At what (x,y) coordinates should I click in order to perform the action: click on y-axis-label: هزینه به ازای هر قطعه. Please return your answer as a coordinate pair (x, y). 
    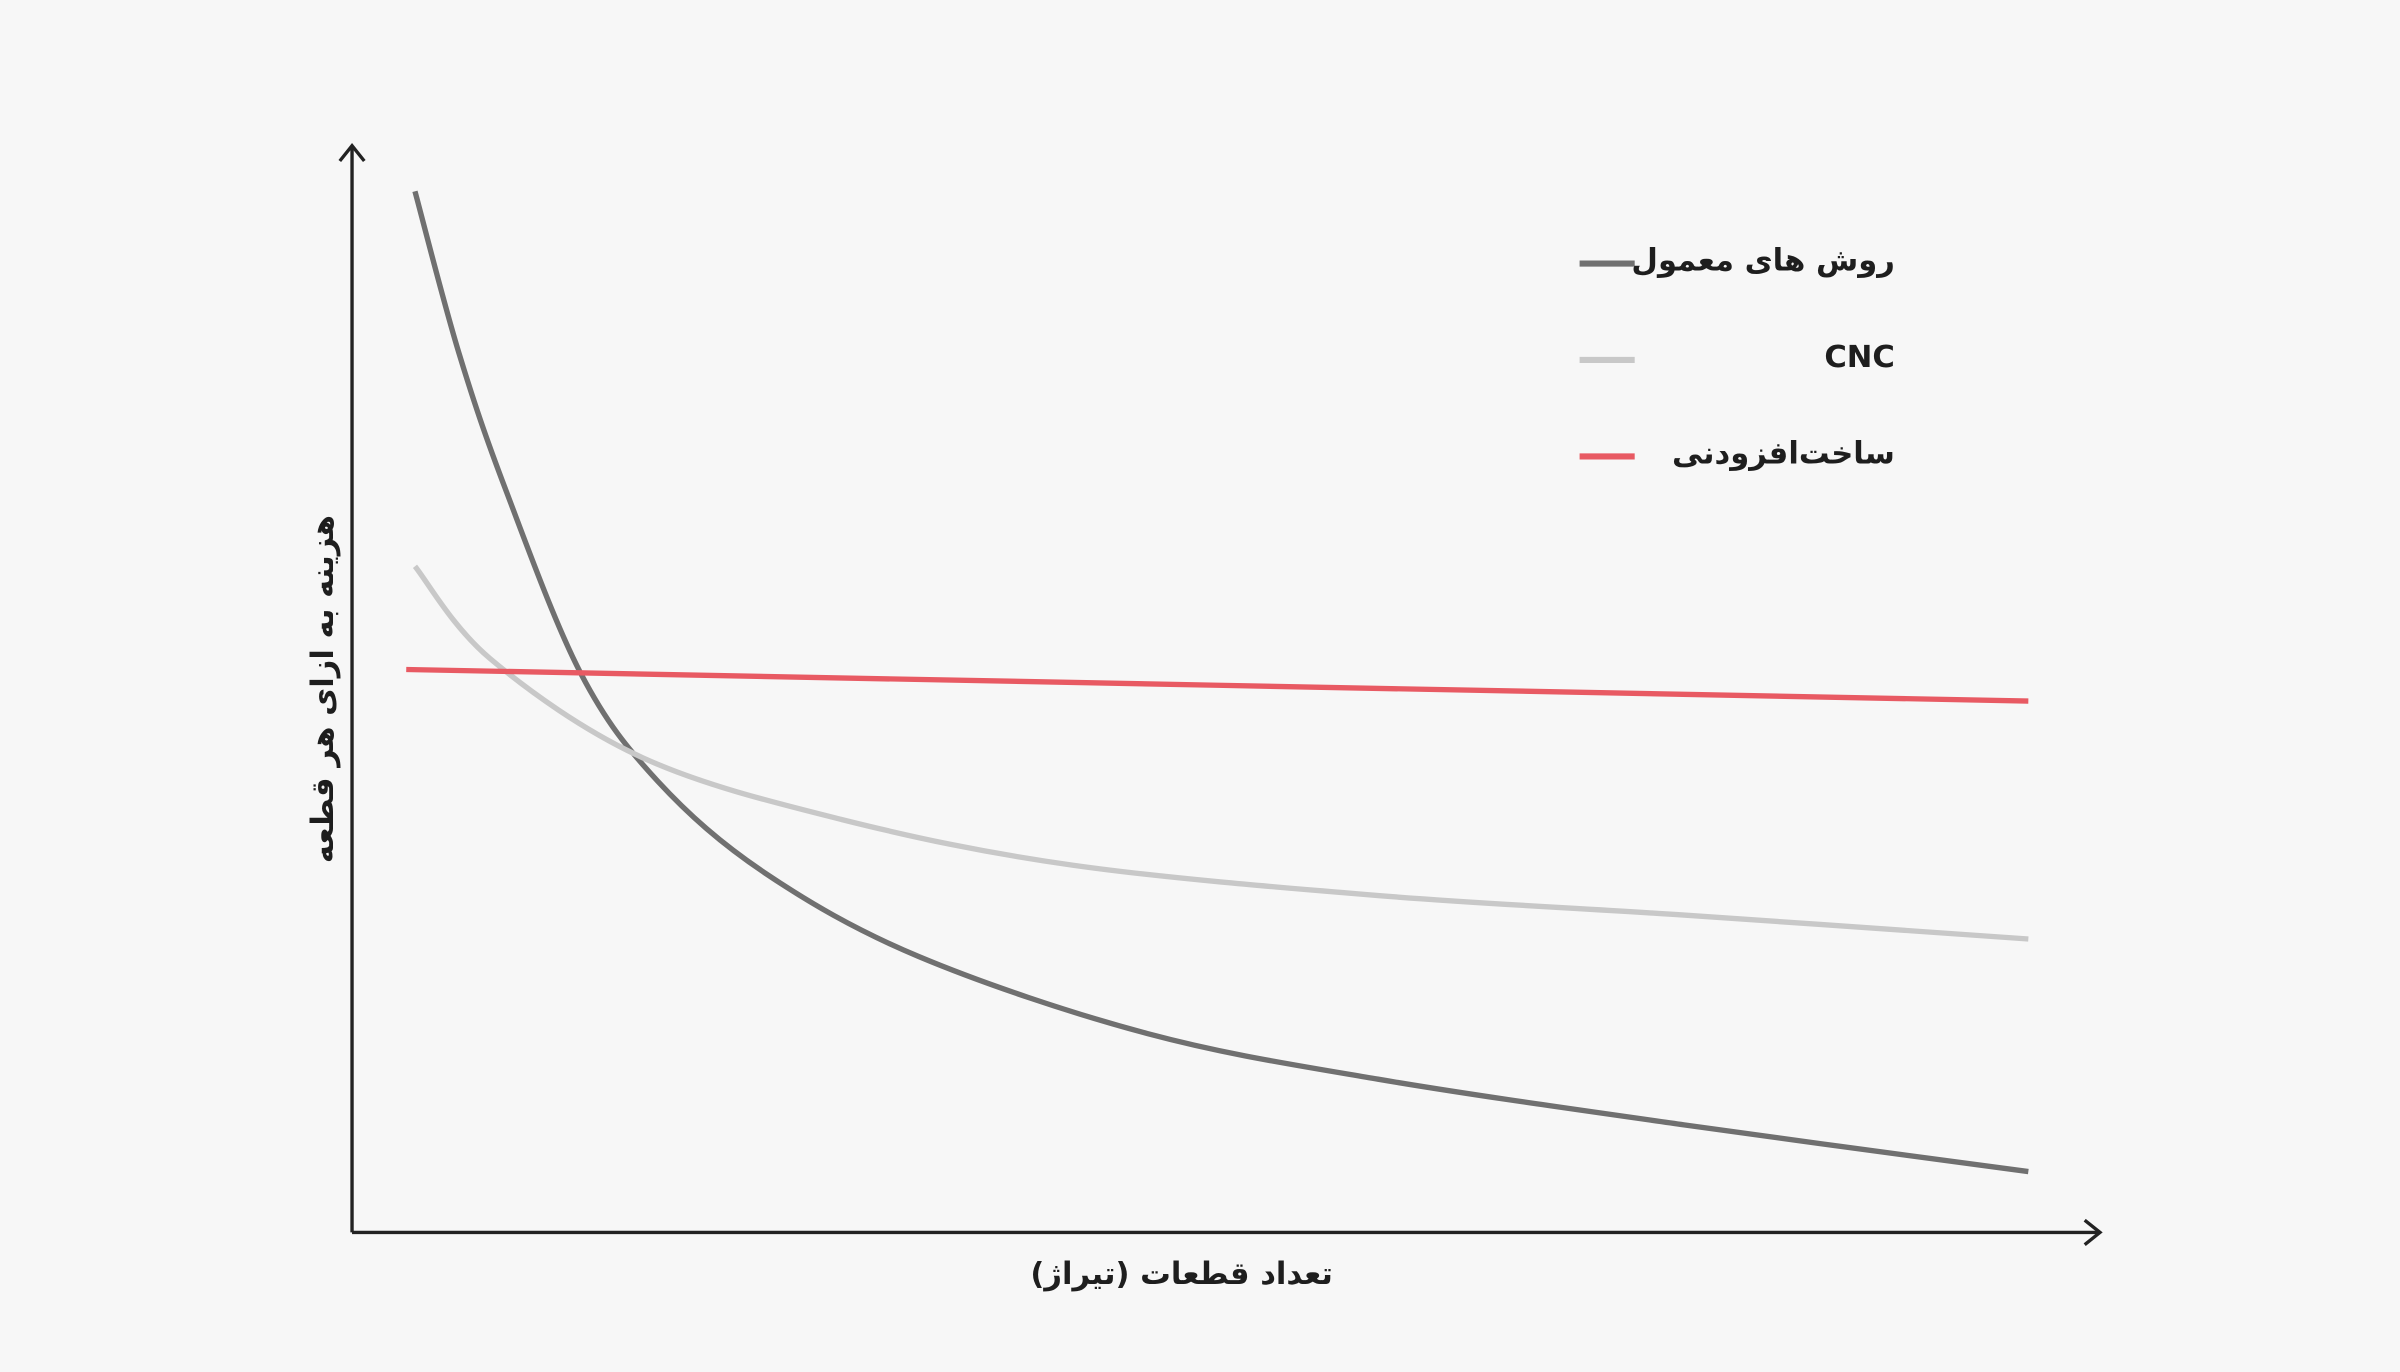
    Looking at the image, I should click on (323, 689).